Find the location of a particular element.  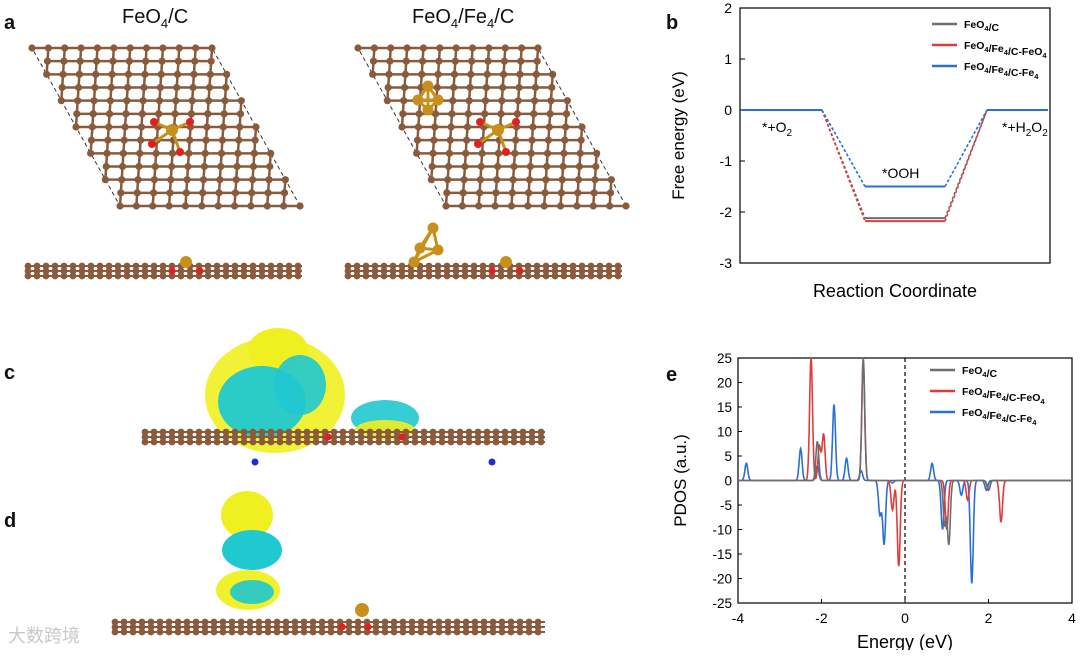

y-tick-label: -20 is located at coordinates (722, 579).